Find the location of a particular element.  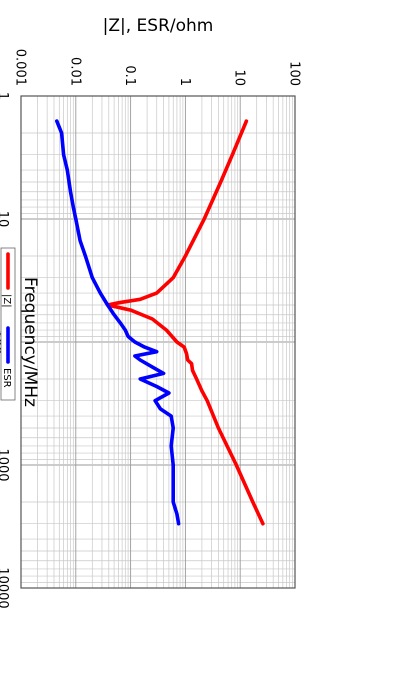

y-tick-label: 0.01 is located at coordinates (74, 71).